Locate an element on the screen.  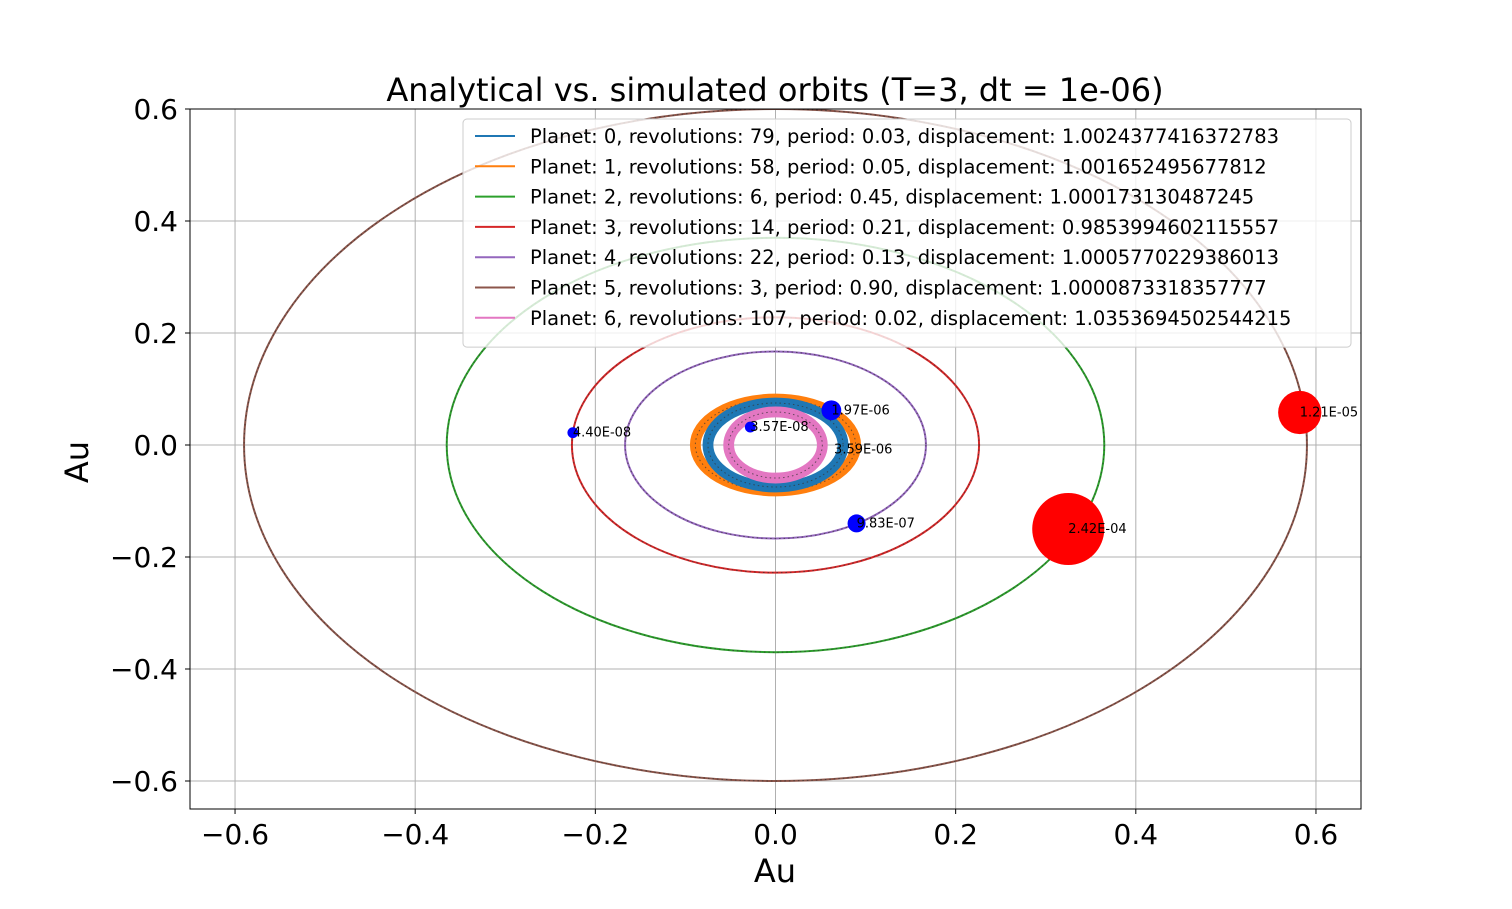
legend-box is located at coordinates (907, 233).